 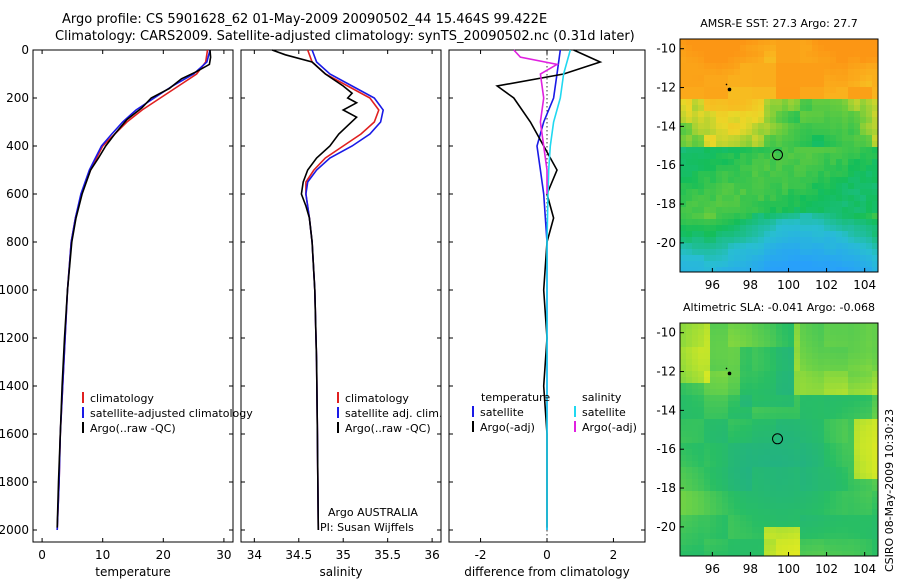 What do you see at coordinates (547, 555) in the screenshot?
I see `difference-xtick-label: 0` at bounding box center [547, 555].